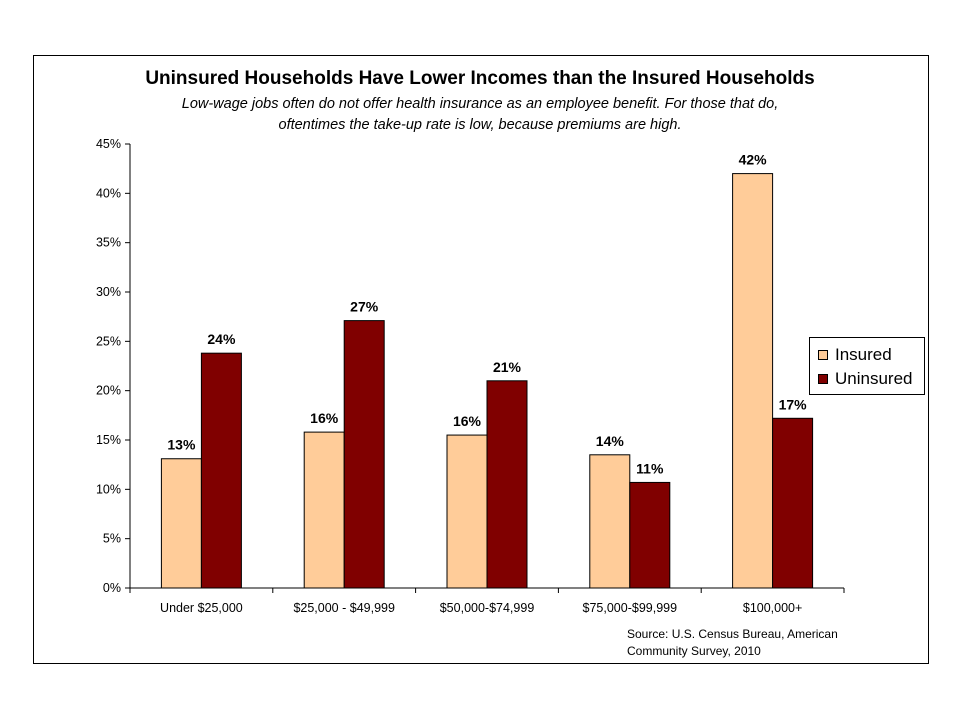 Image resolution: width=960 pixels, height=720 pixels. I want to click on y-tick-label: 5%, so click(112, 539).